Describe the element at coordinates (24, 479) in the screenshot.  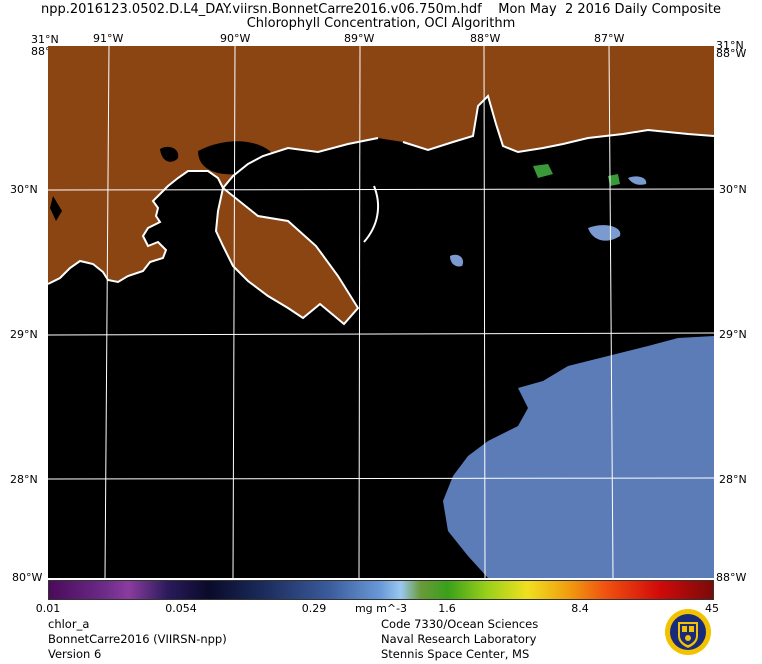
I see `lat-label-28n-left: 28°N` at that location.